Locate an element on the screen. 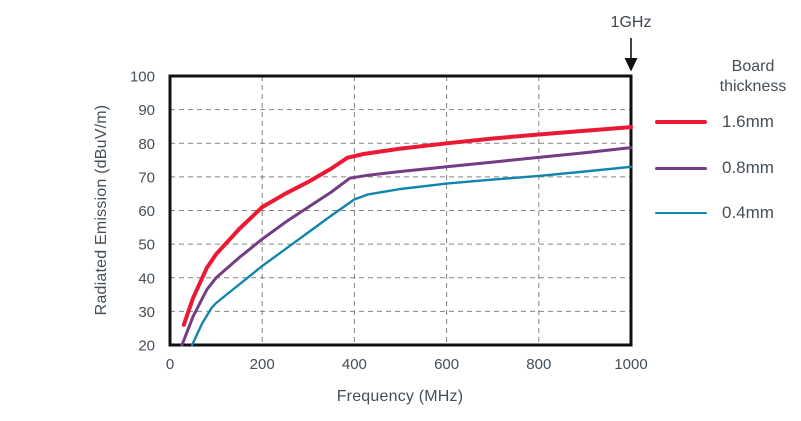  legend-swatch-red-line is located at coordinates (681, 122).